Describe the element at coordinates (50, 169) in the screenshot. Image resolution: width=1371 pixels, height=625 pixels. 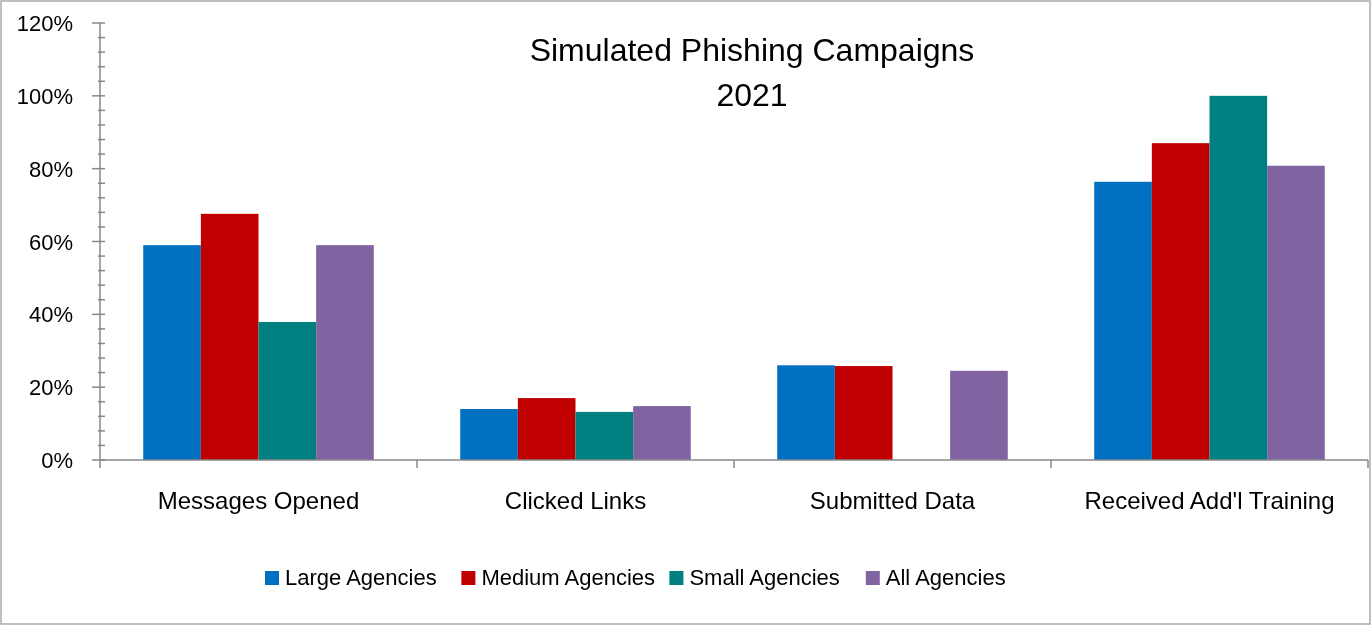
I see `y-tick-label: 80%` at that location.